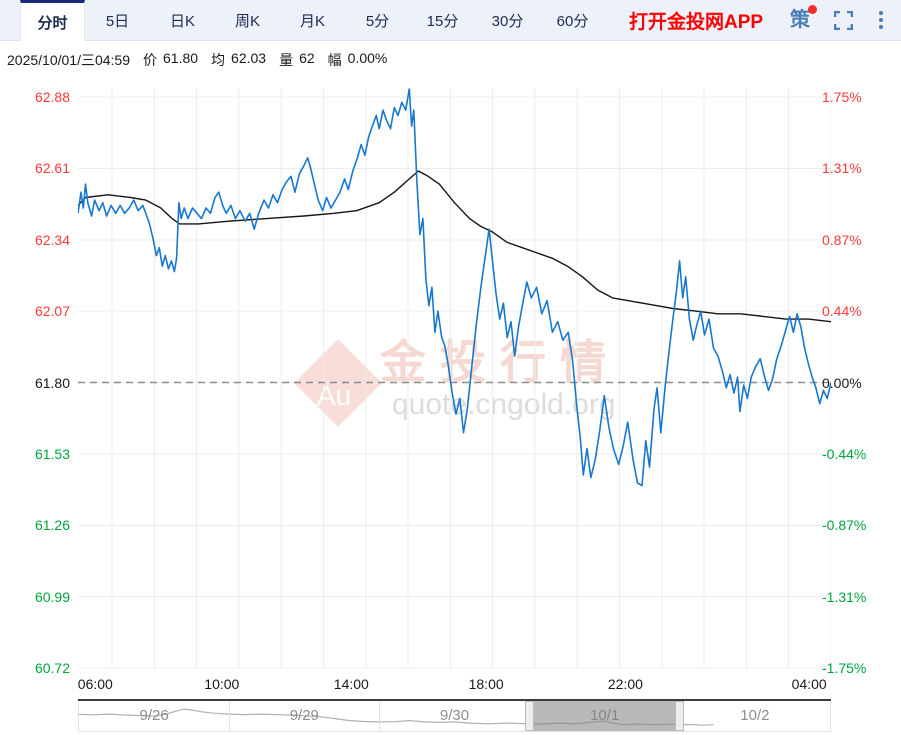  Describe the element at coordinates (486, 684) in the screenshot. I see `x-axis-label: 18:00` at that location.